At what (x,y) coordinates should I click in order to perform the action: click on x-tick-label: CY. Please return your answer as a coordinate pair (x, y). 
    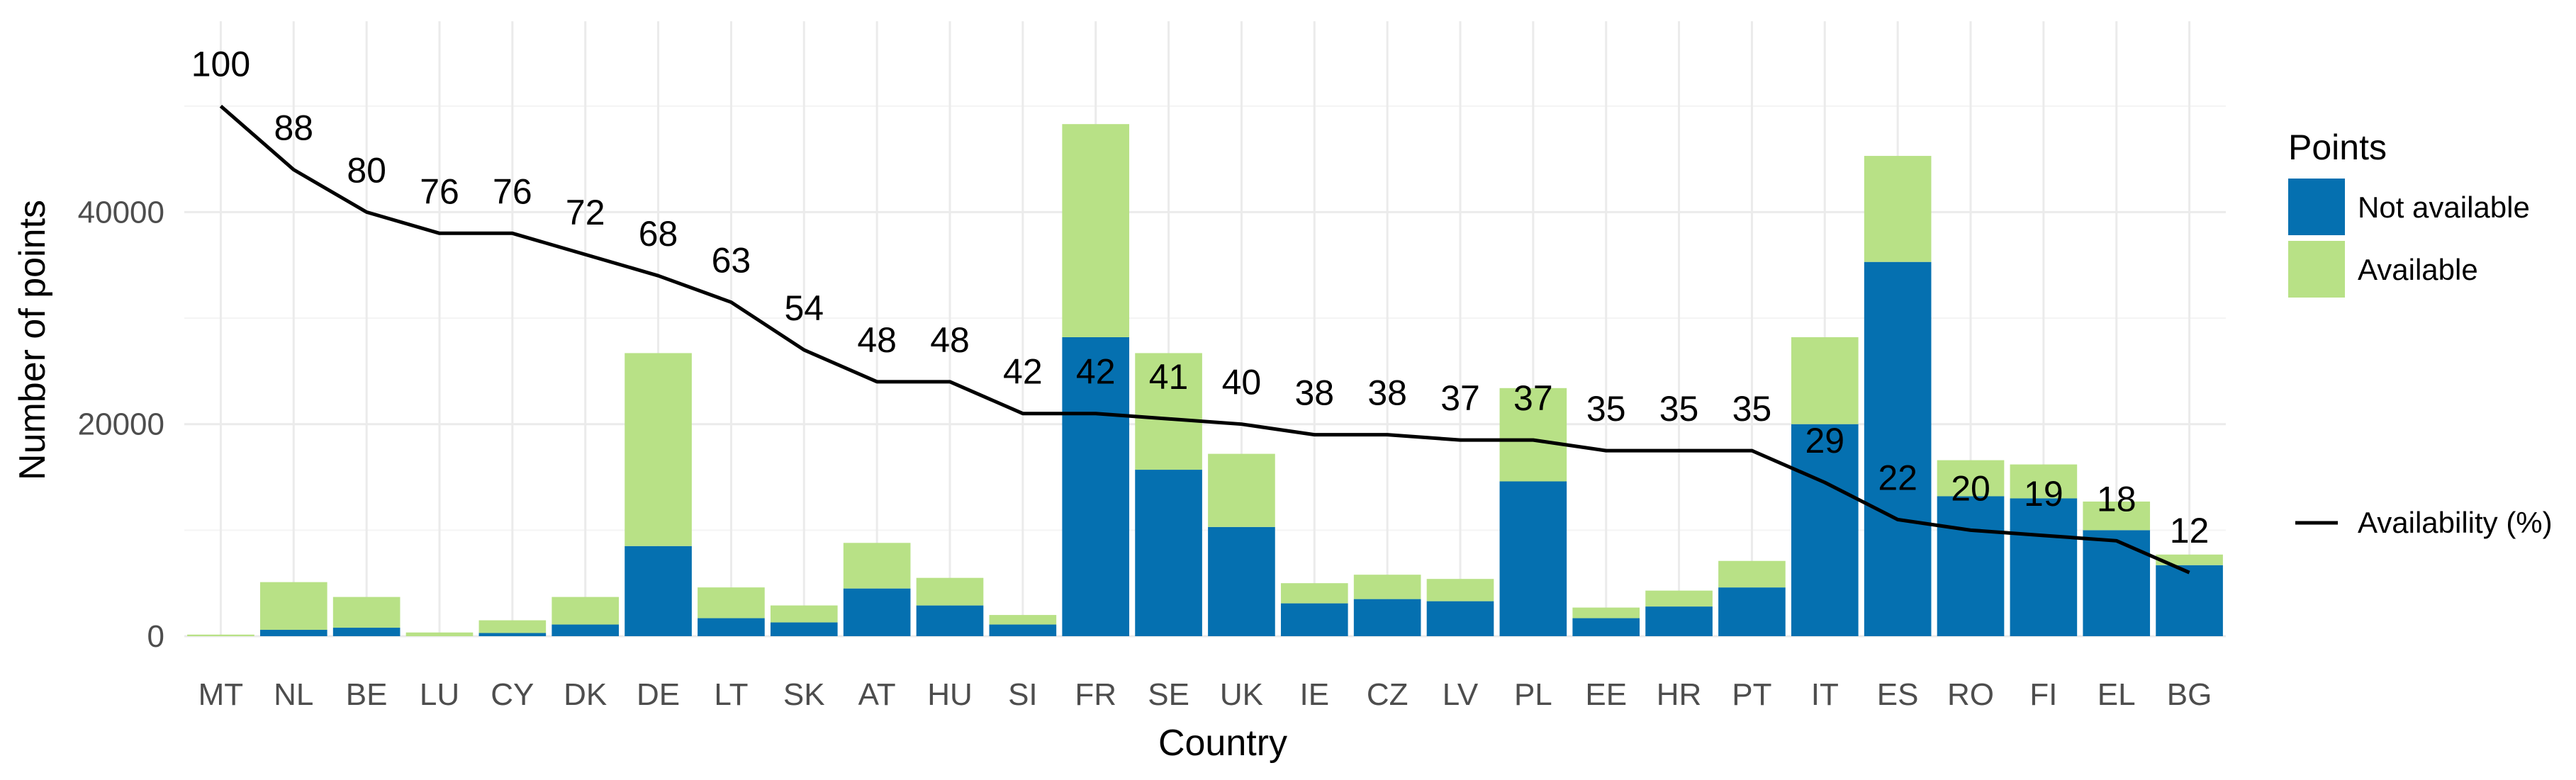
    Looking at the image, I should click on (512, 695).